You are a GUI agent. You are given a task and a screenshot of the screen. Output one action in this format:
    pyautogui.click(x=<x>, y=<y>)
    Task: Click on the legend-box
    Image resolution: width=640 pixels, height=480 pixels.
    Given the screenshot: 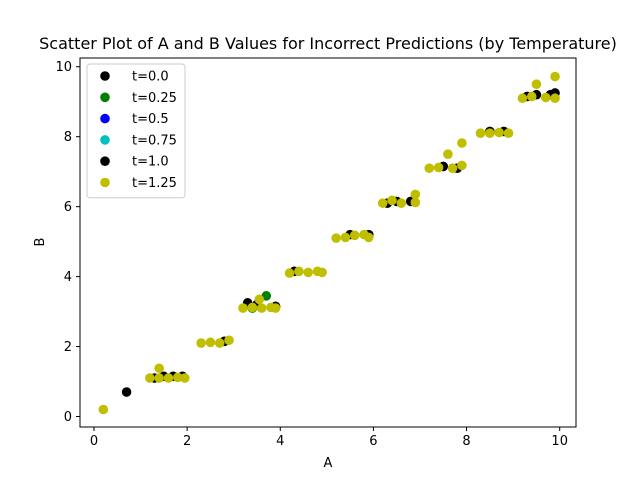 What is the action you would take?
    pyautogui.click(x=136, y=131)
    